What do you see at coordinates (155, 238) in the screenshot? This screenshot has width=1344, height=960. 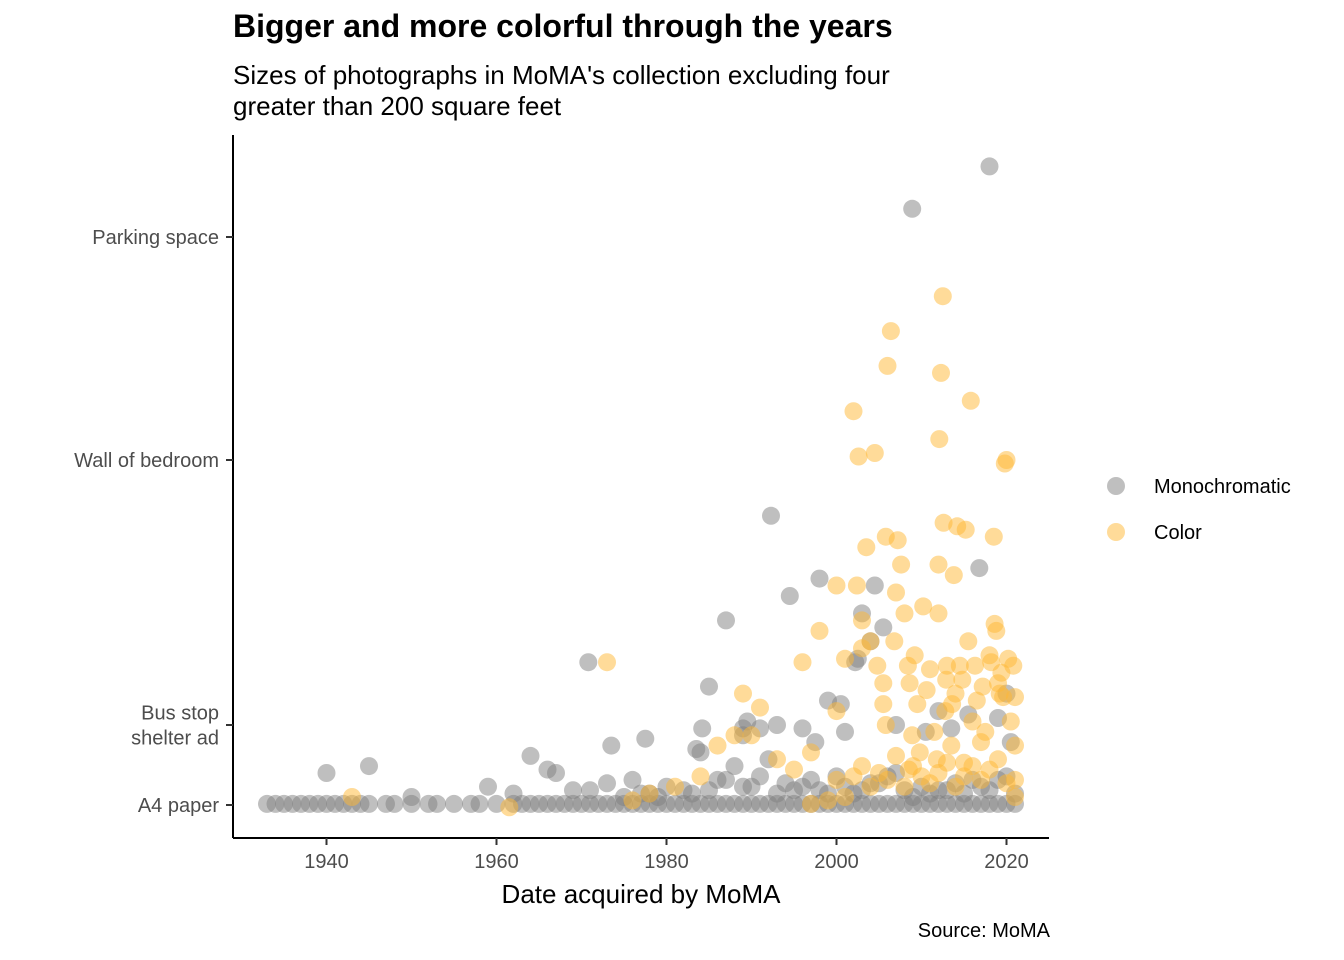 I see `y-tick-label: Parking space` at bounding box center [155, 238].